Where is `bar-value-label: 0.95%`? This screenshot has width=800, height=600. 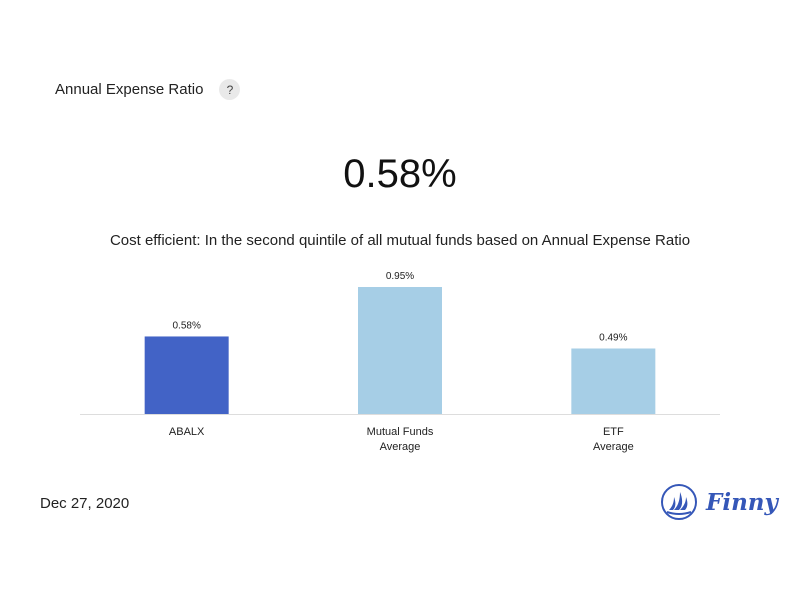 bar-value-label: 0.95% is located at coordinates (400, 276).